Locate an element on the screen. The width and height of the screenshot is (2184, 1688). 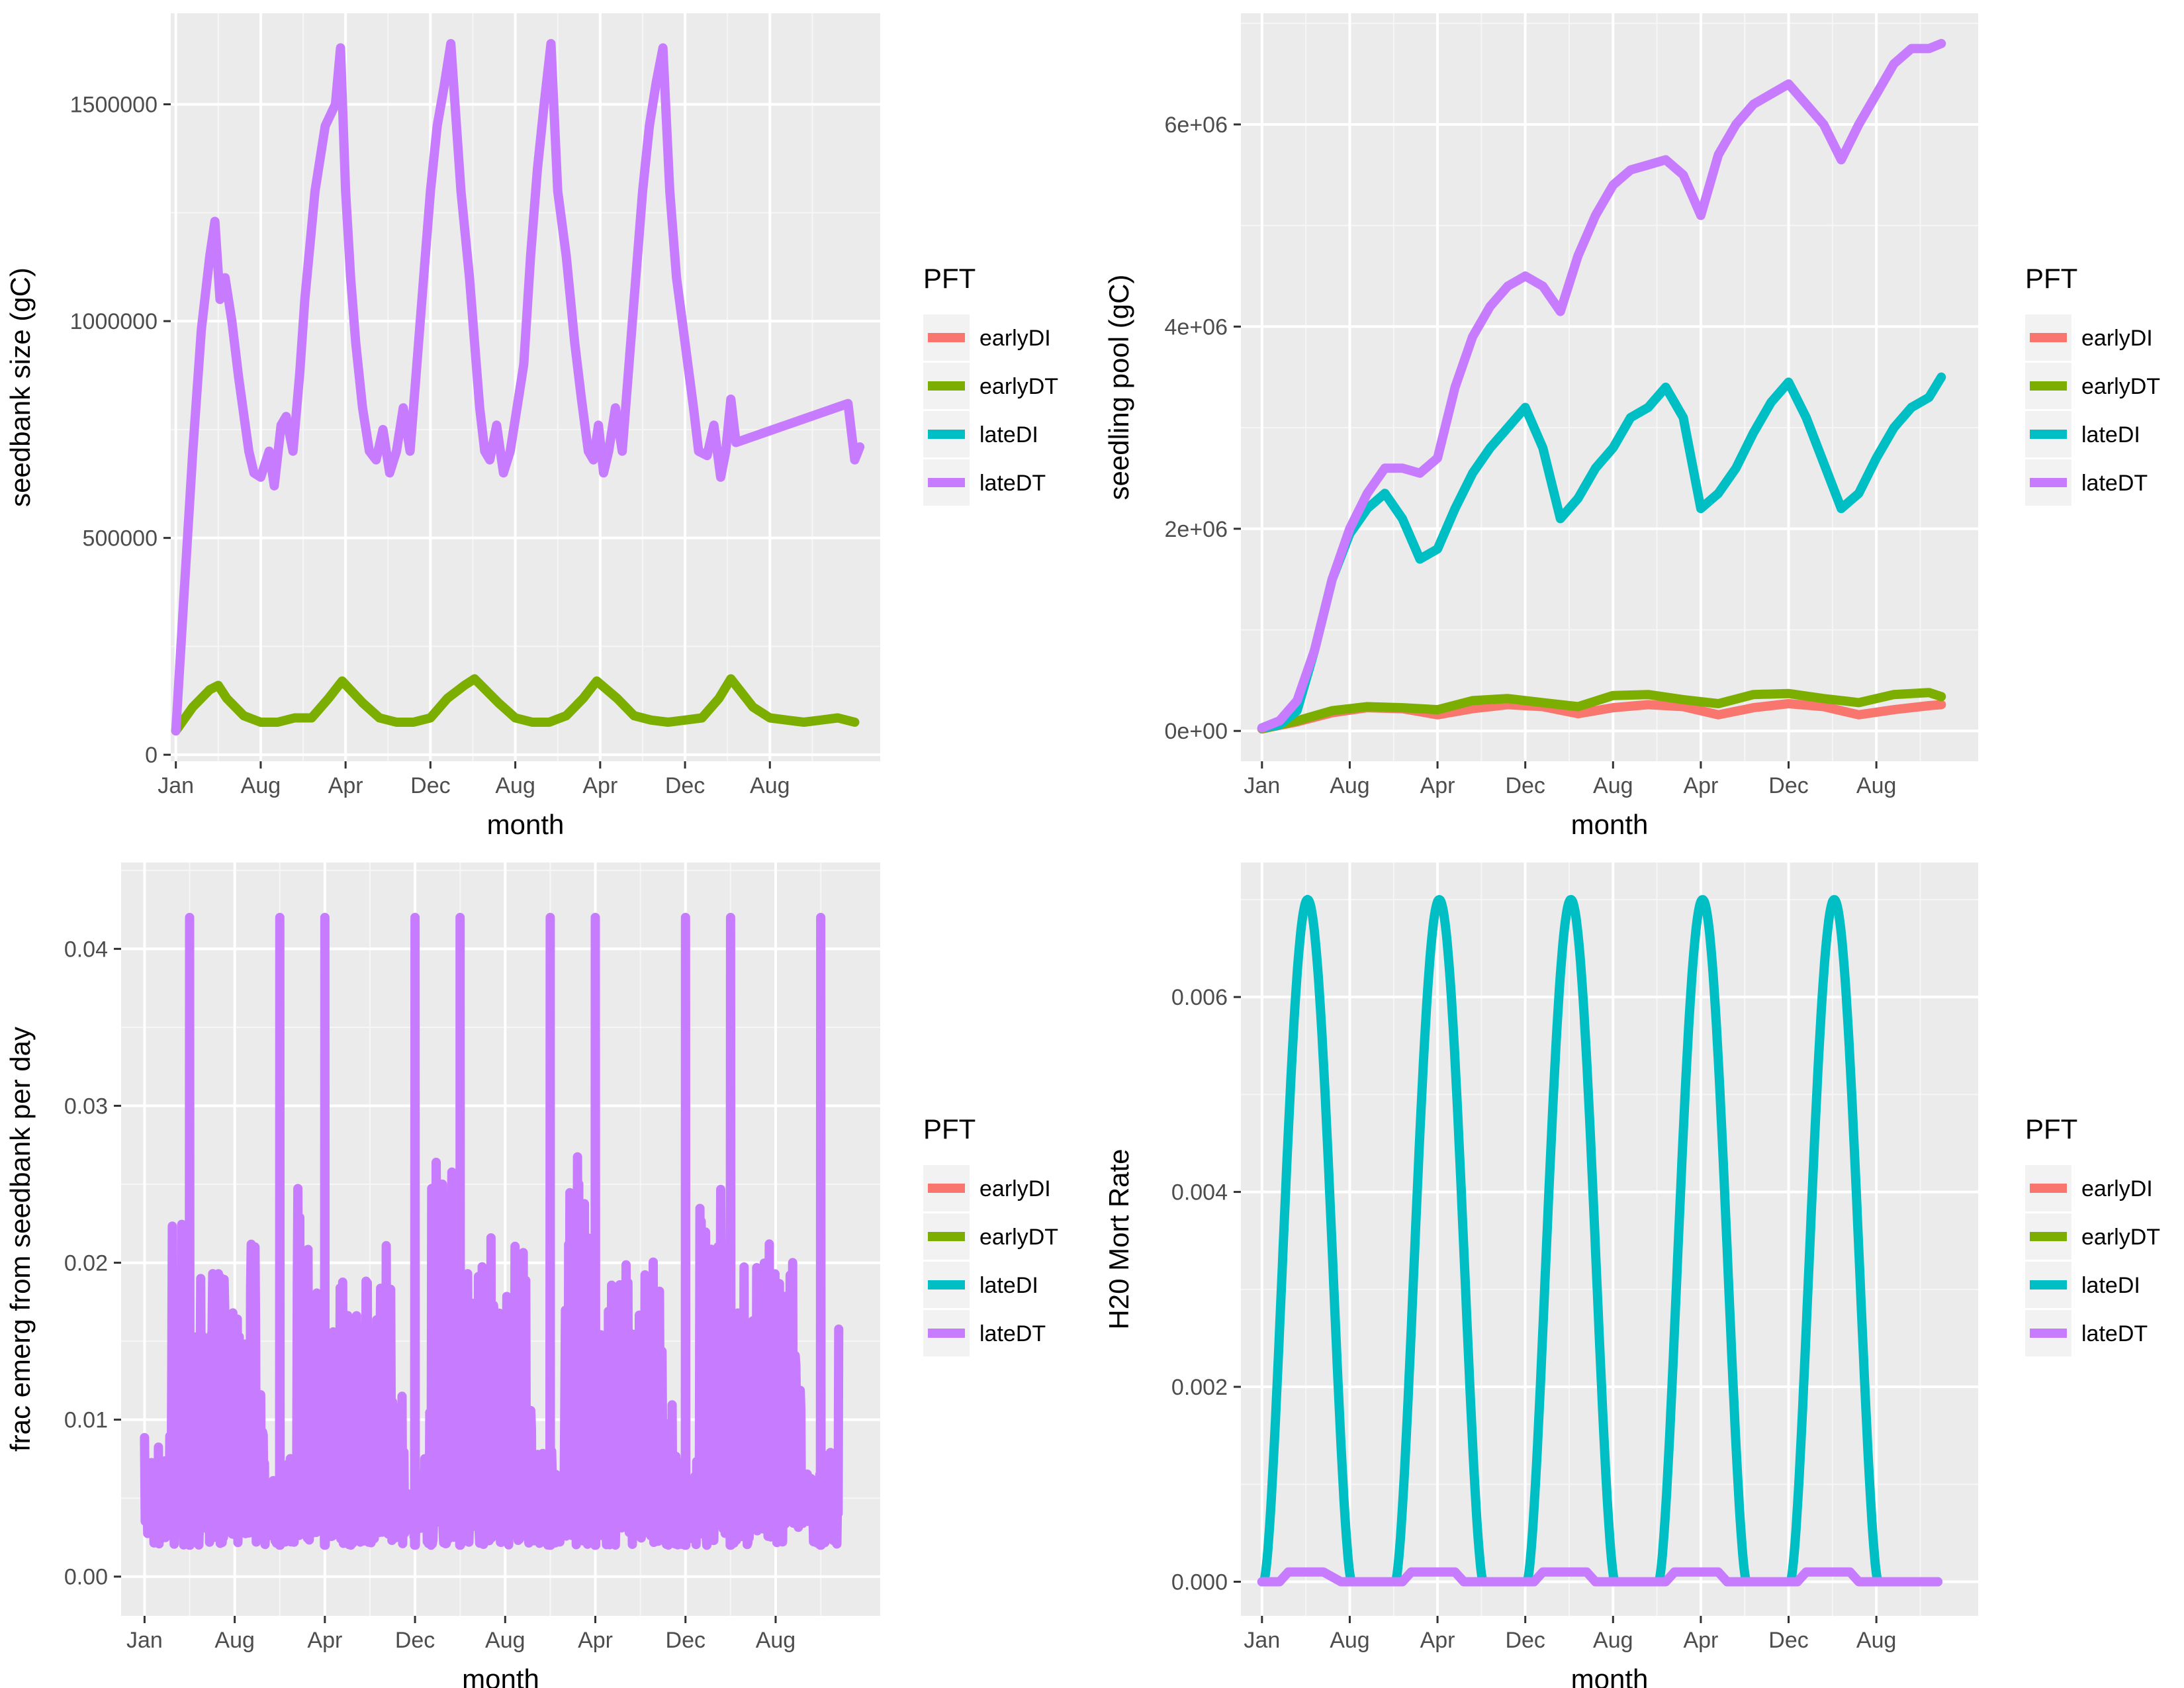
series-line-lateDI is located at coordinates (1601, 552).